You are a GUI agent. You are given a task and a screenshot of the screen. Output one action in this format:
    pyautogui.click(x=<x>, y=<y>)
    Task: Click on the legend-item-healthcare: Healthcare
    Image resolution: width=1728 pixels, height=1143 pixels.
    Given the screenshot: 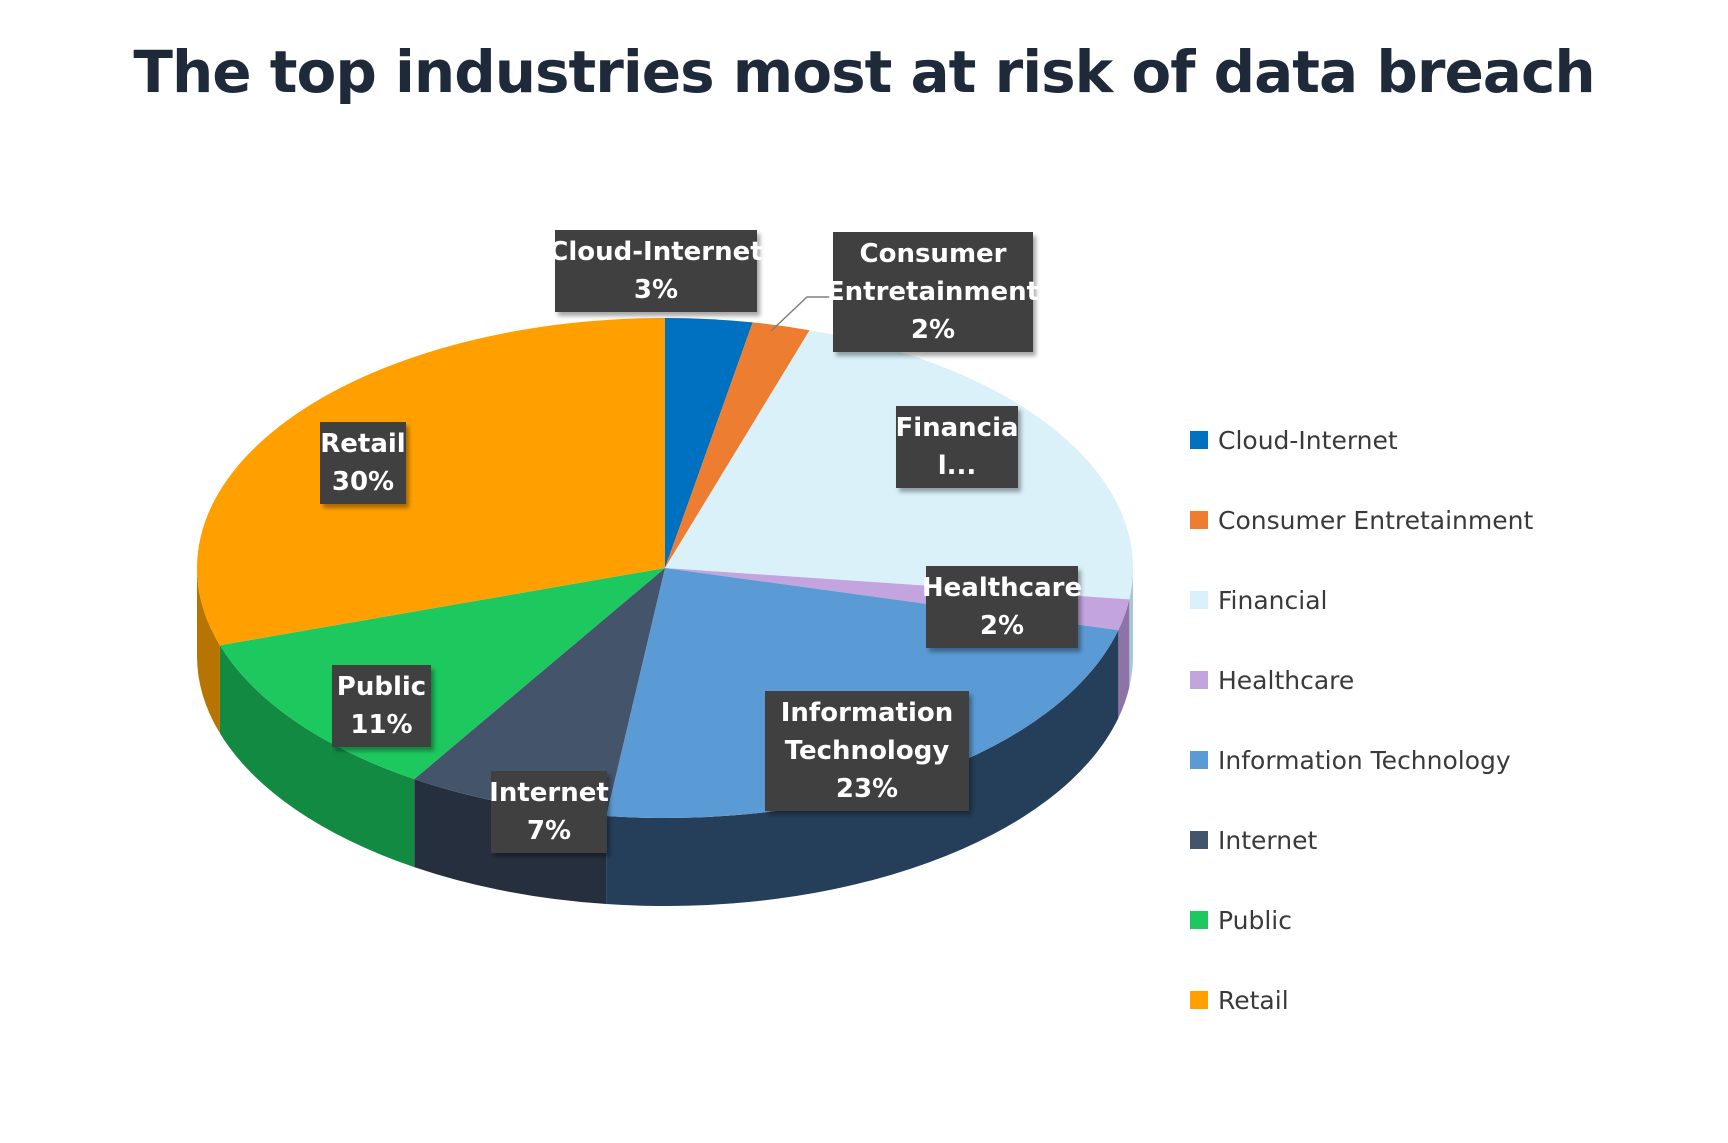 What is the action you would take?
    pyautogui.click(x=1272, y=680)
    